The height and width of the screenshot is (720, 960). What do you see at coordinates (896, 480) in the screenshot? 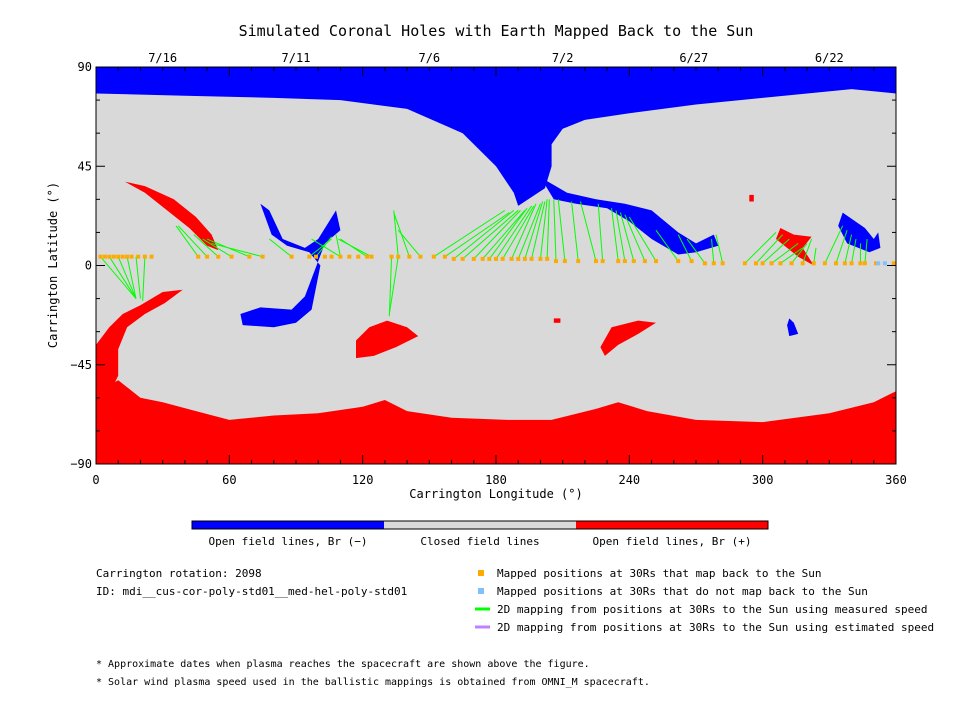
I see `x-tick-label-360: 360` at bounding box center [896, 480].